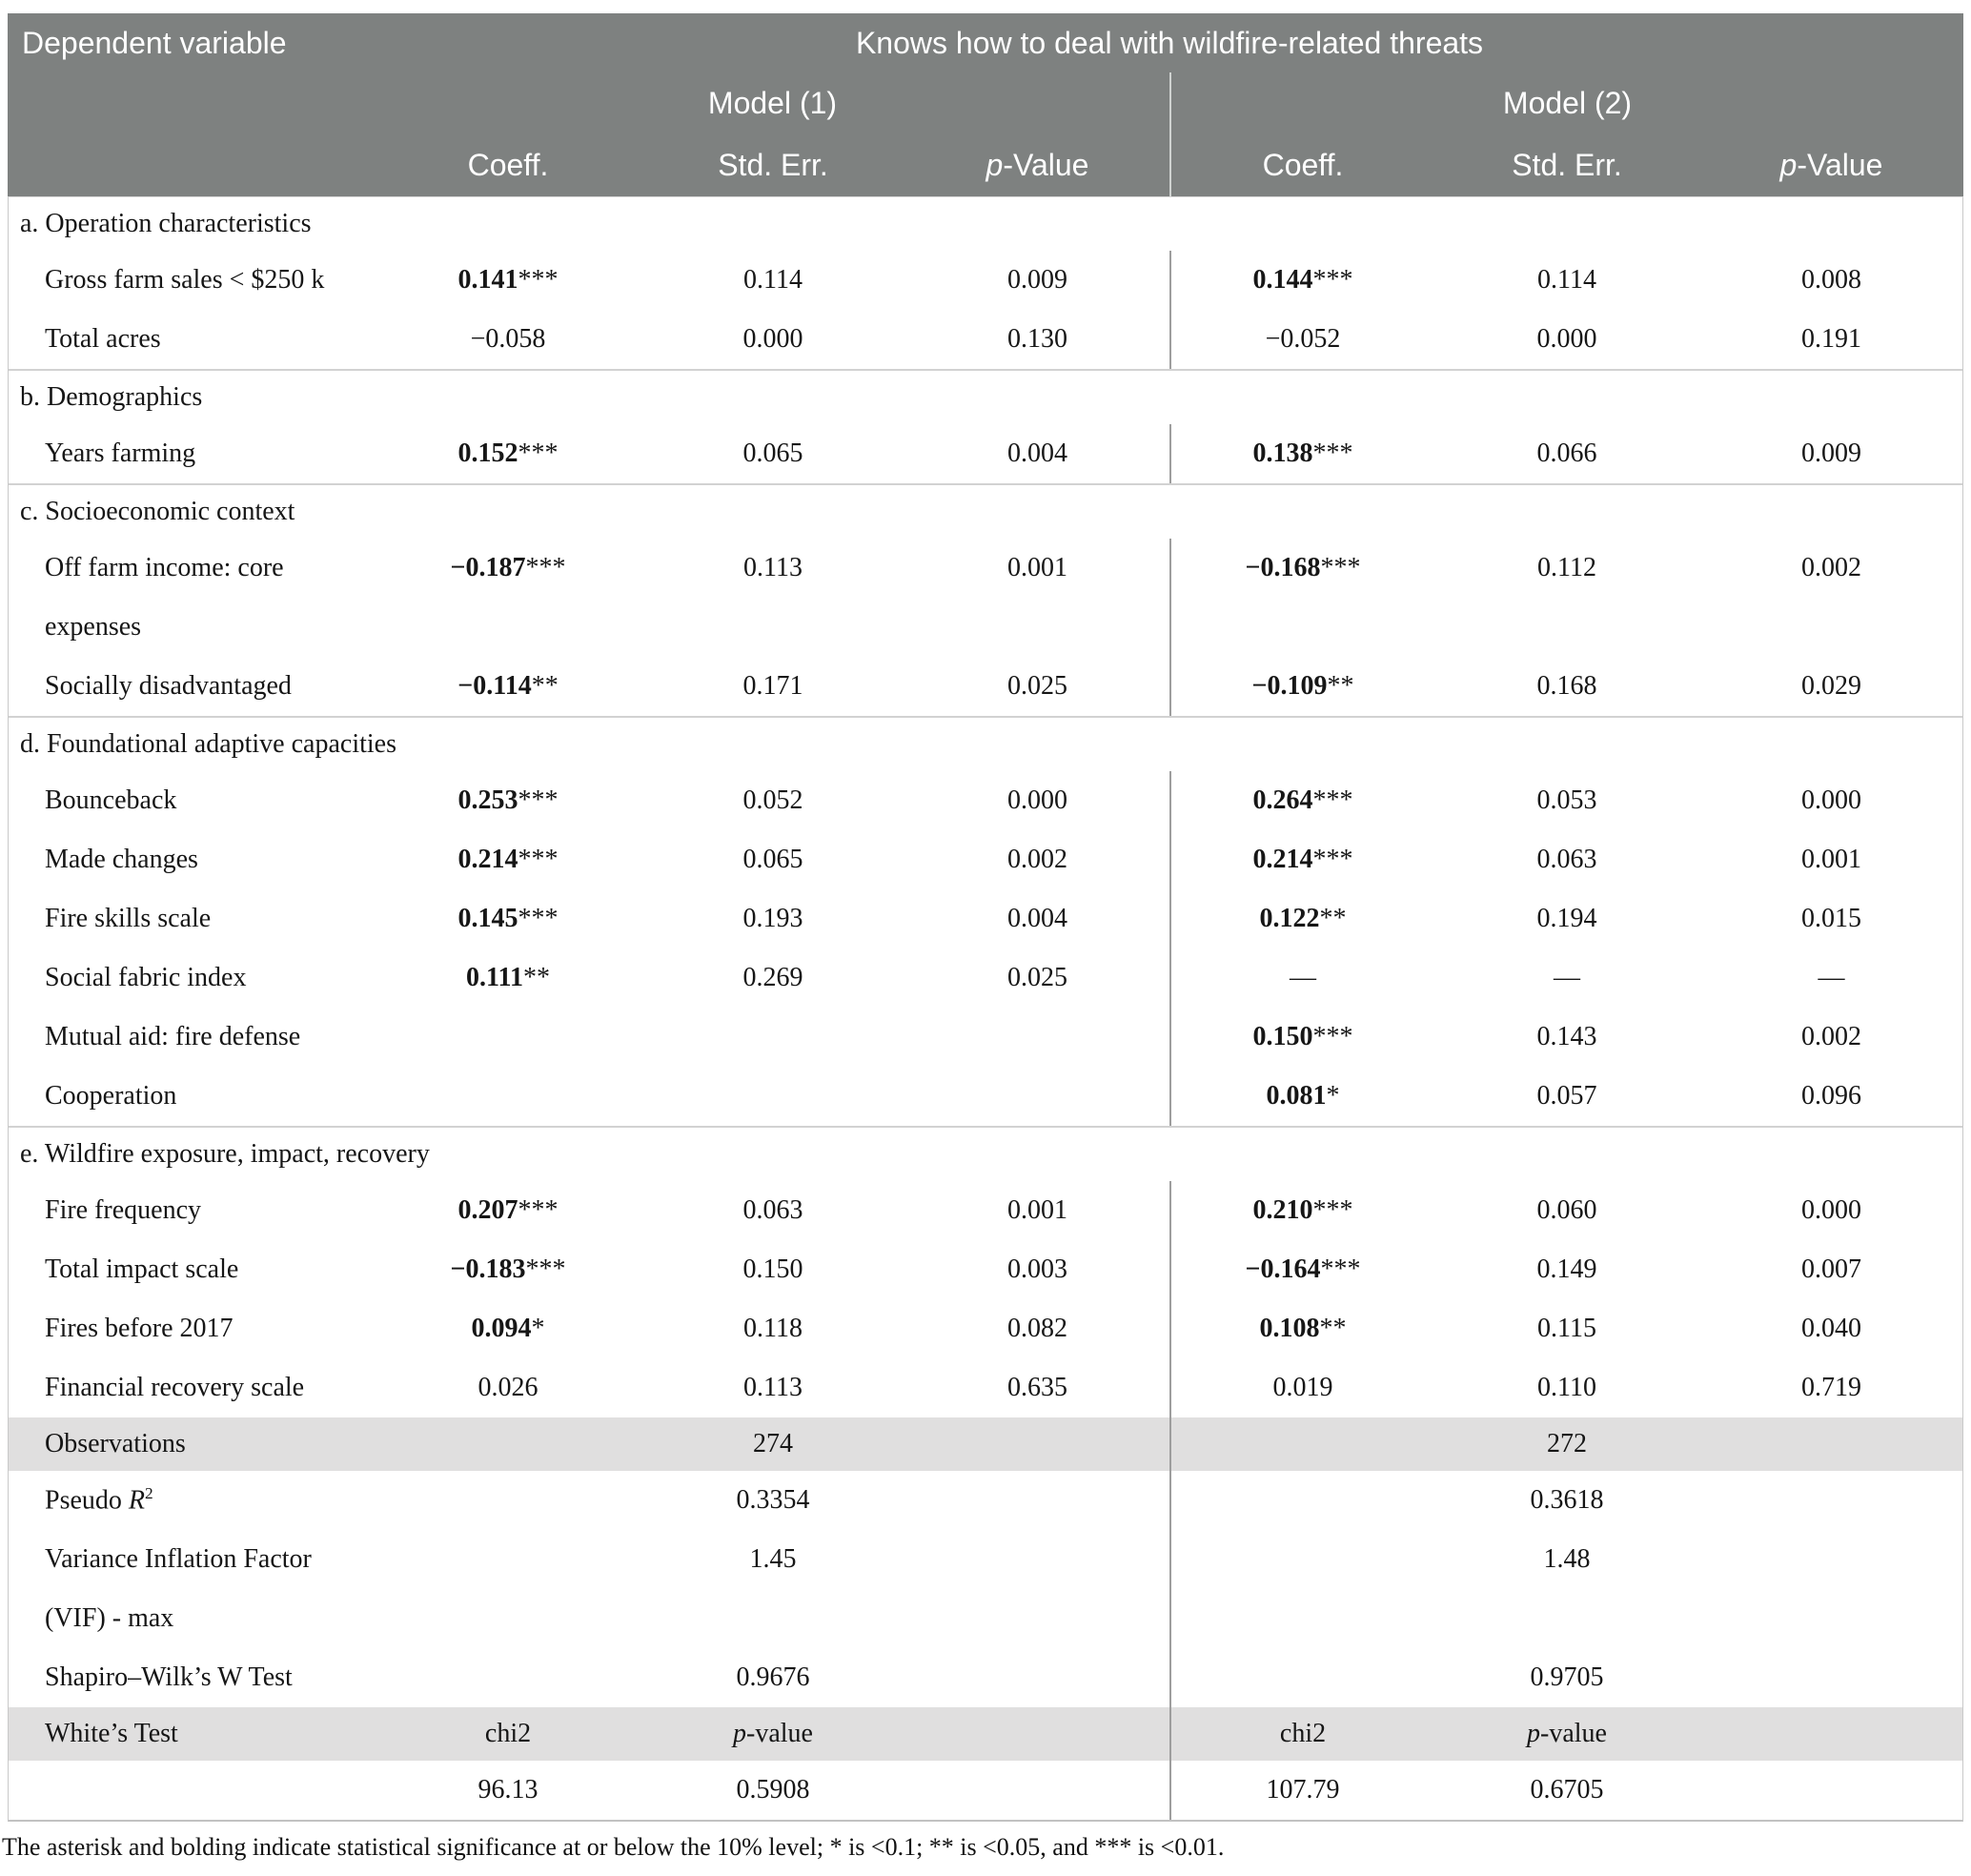  Describe the element at coordinates (1037, 164) in the screenshot. I see `stat-header-m1-2: p -Value` at that location.